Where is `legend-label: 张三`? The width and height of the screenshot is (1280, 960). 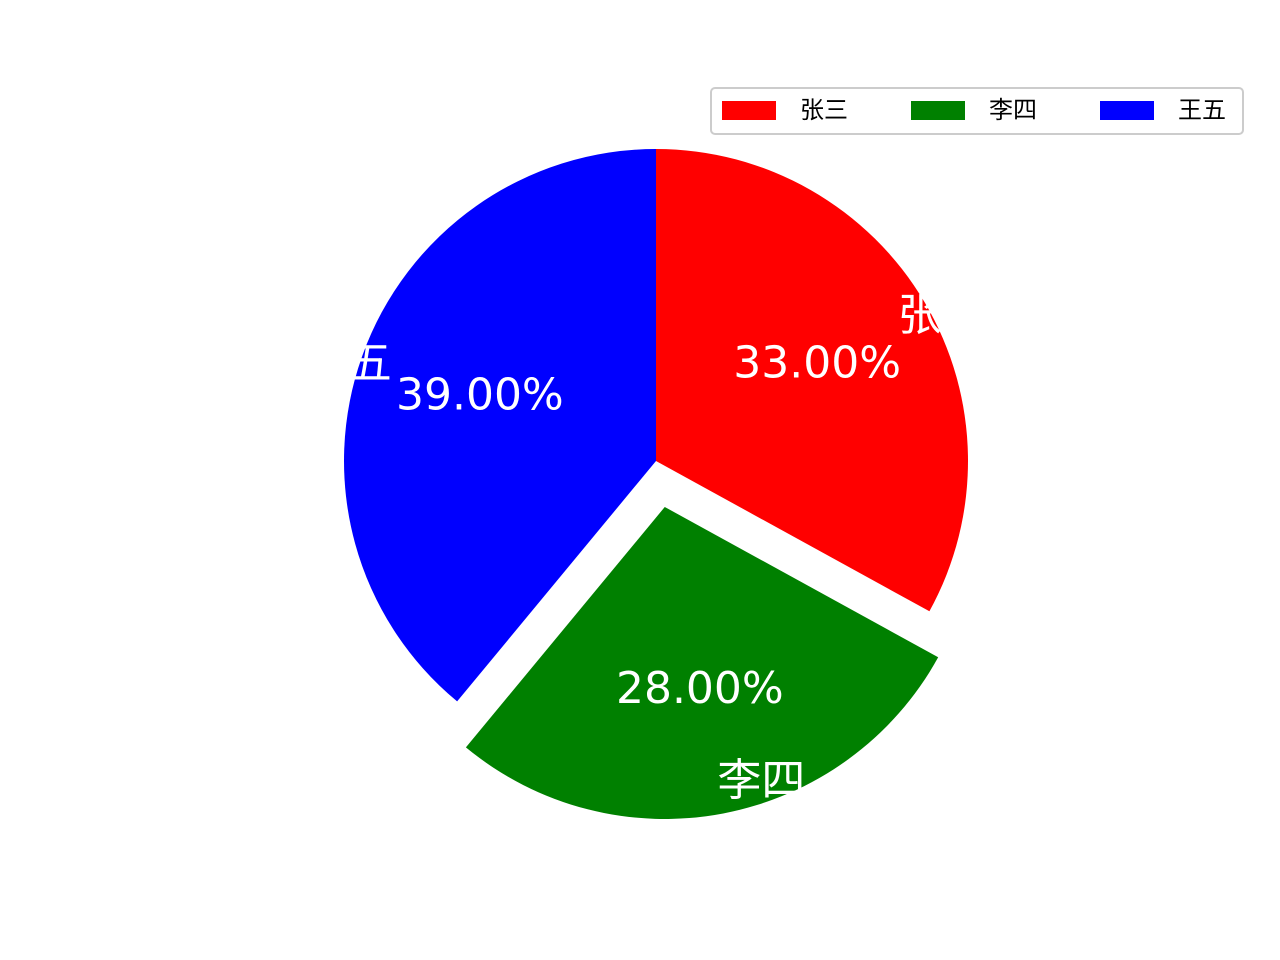
legend-label: 张三 is located at coordinates (824, 110).